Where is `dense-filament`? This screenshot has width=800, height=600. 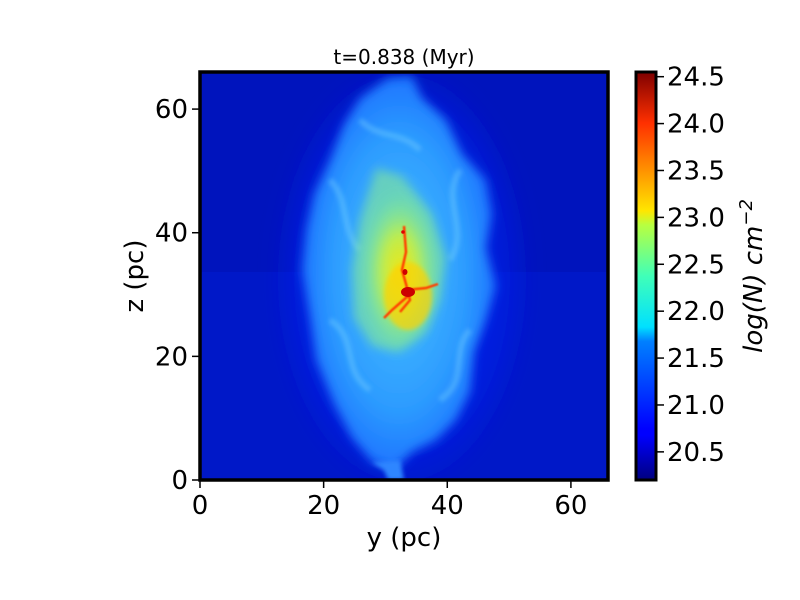 dense-filament is located at coordinates (399, 261).